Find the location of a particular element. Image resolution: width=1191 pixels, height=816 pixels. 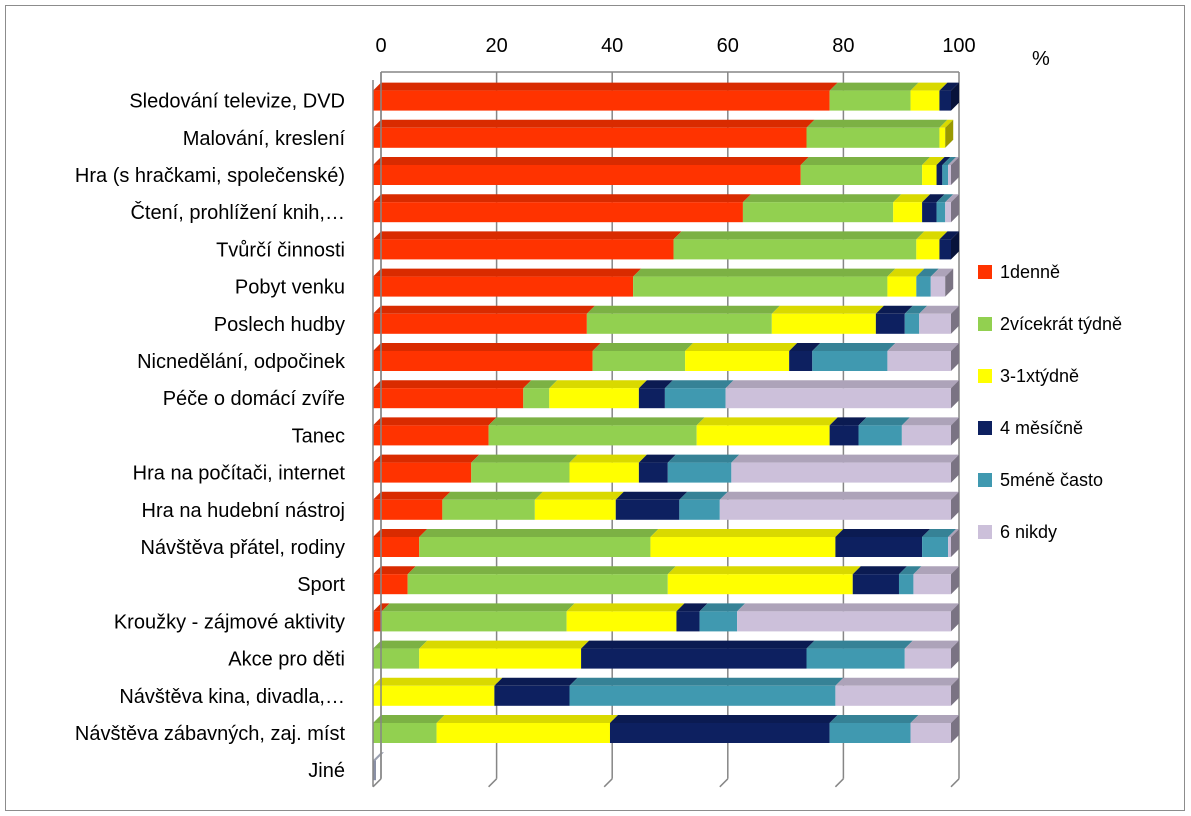

x-tick-label: 40 is located at coordinates (612, 46).